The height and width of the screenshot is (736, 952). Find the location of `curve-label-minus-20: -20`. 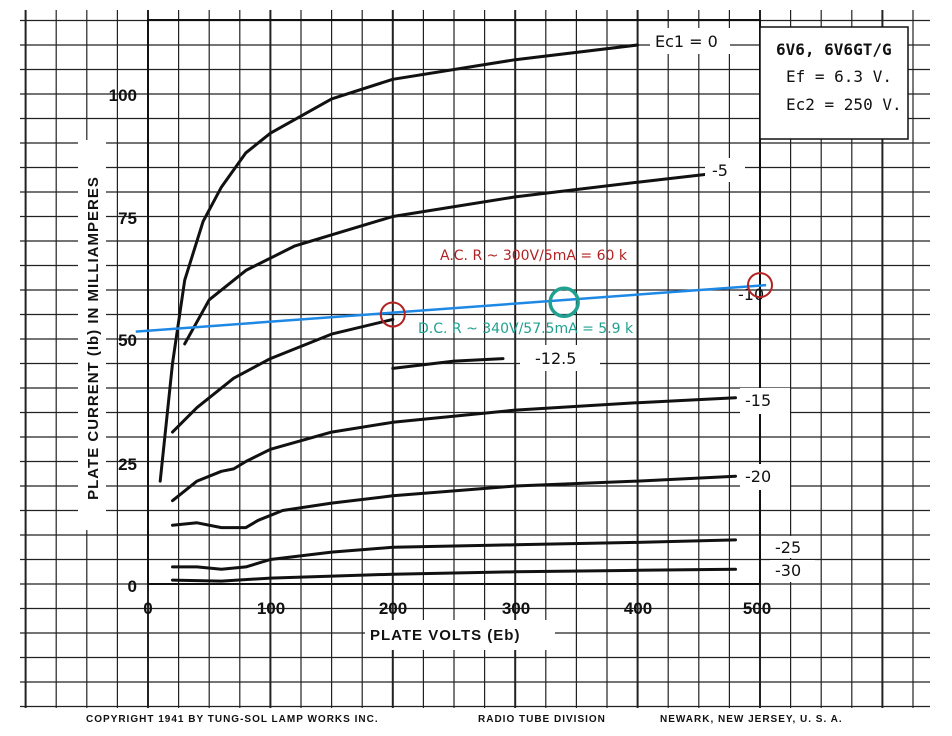

curve-label-minus-20: -20 is located at coordinates (758, 476).